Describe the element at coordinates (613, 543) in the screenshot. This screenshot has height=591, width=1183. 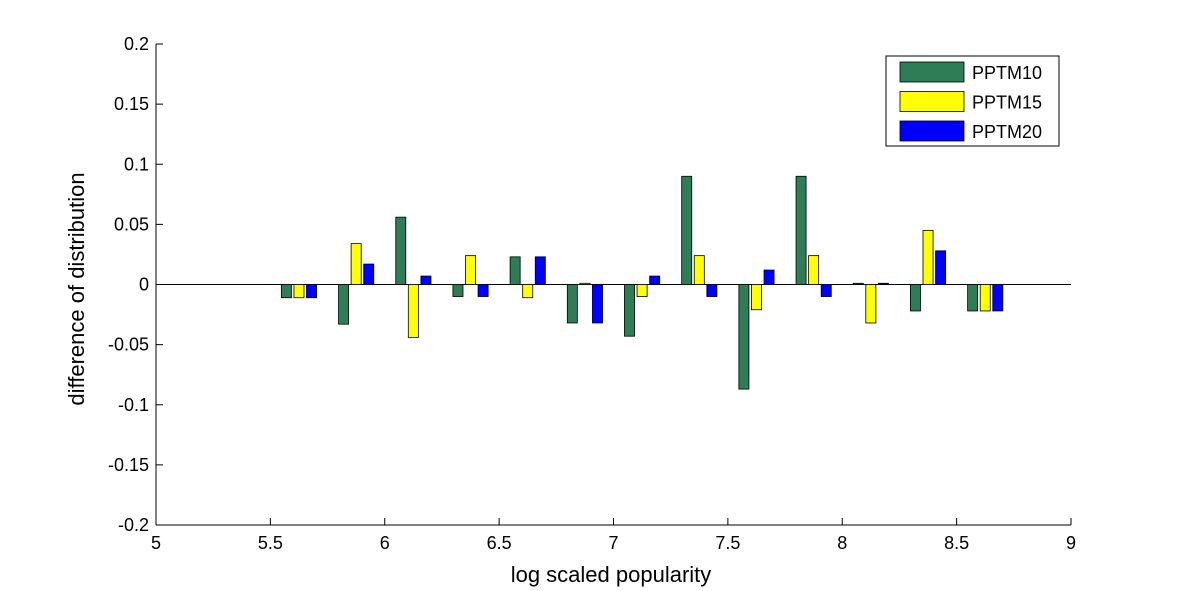
I see `x-tick-label: 7` at that location.